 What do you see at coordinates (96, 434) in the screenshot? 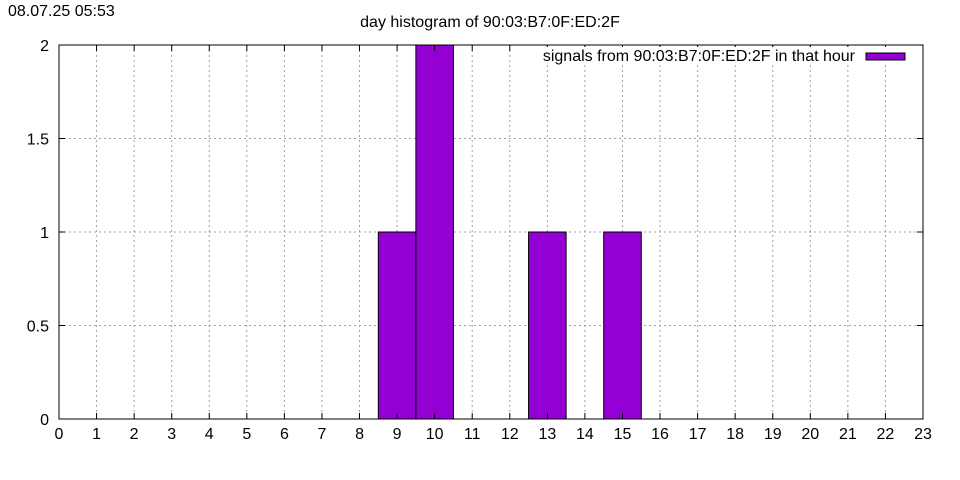
I see `x-tick-label: 1` at bounding box center [96, 434].